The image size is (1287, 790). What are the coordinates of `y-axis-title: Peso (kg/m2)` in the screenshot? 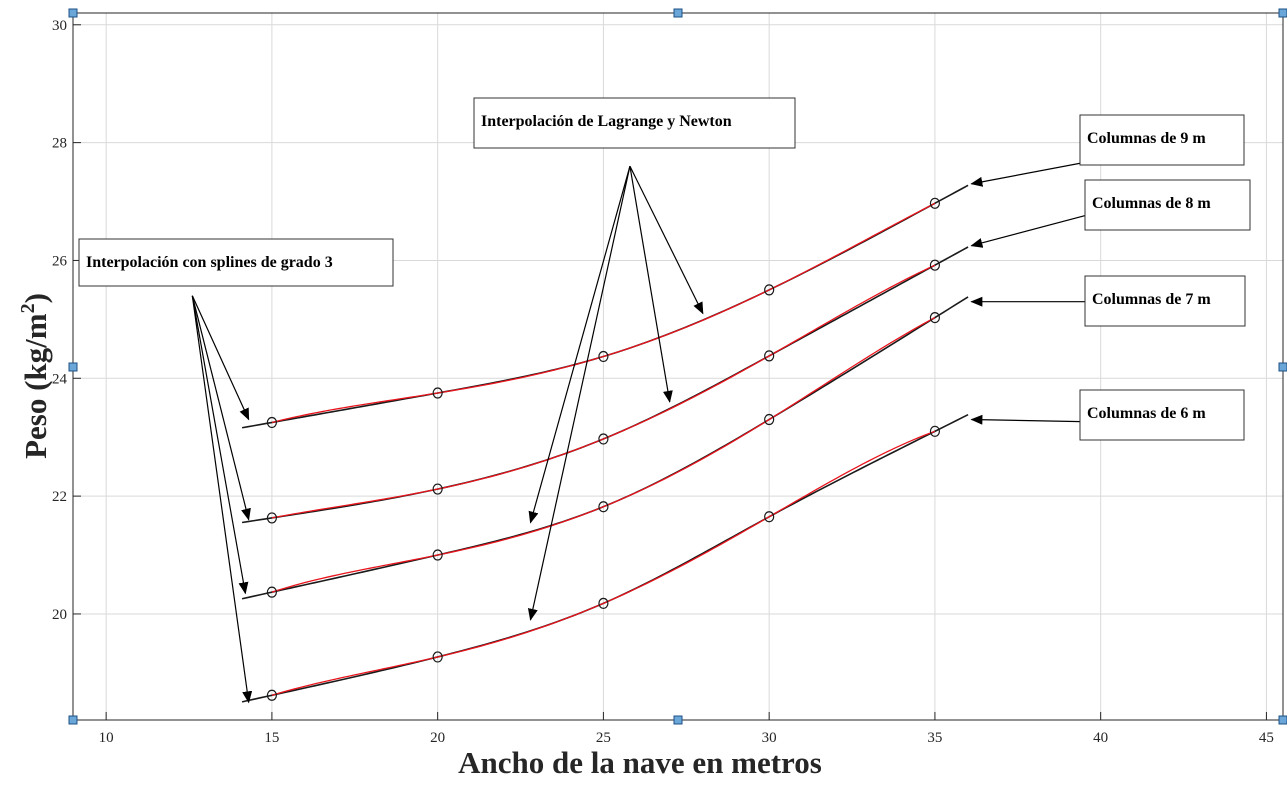 It's located at (35, 376).